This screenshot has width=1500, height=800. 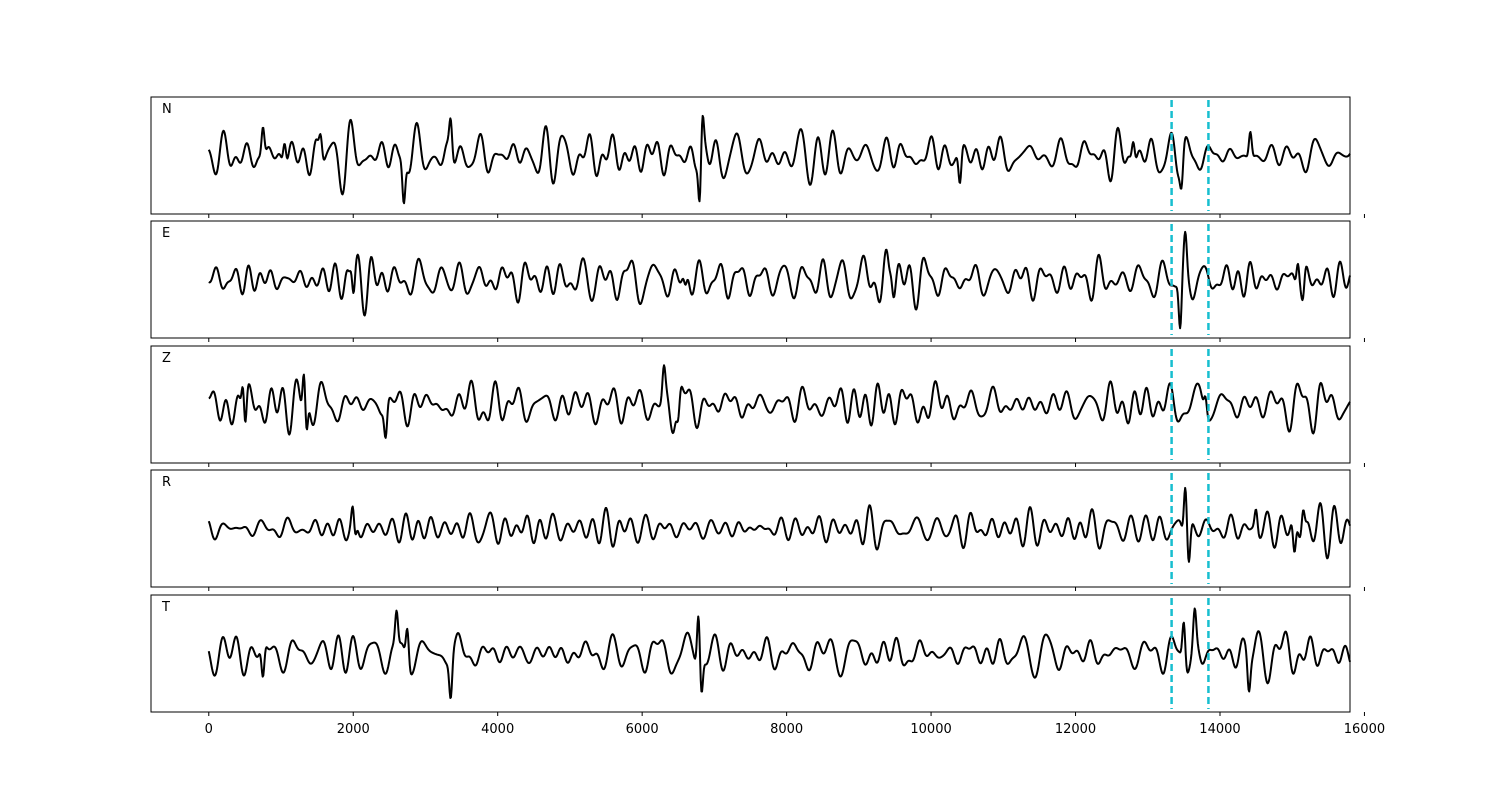 I want to click on panel-e: E, so click(x=757, y=281).